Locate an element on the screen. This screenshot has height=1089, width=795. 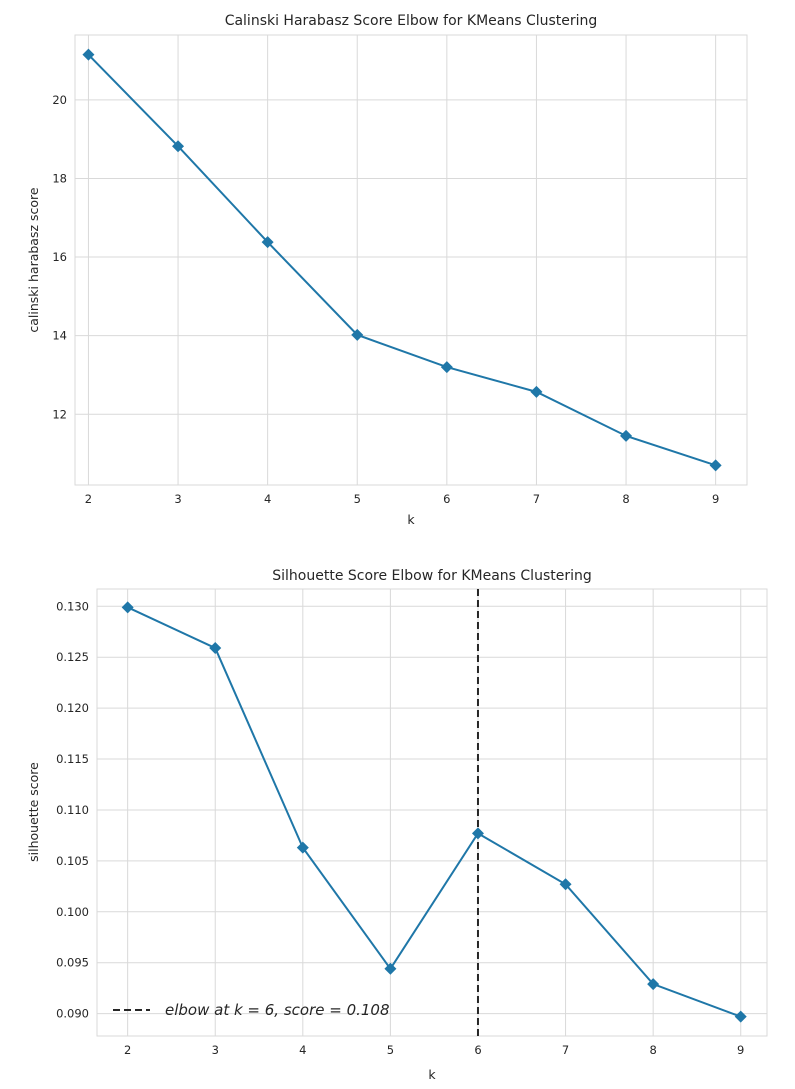
y-tick-label: 0.090 is located at coordinates (72, 1014).